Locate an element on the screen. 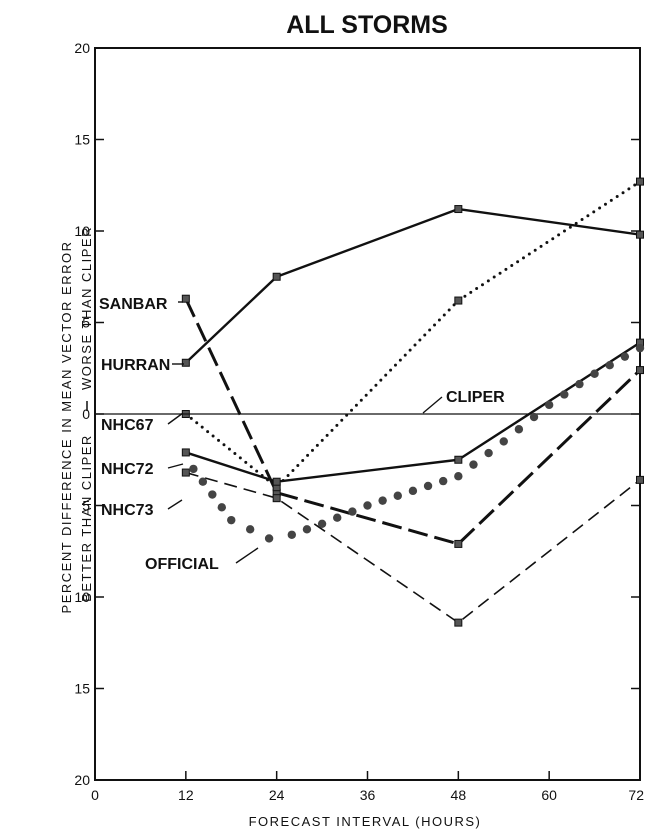 Image resolution: width=645 pixels, height=837 pixels. x-tick-label: 12 is located at coordinates (186, 795).